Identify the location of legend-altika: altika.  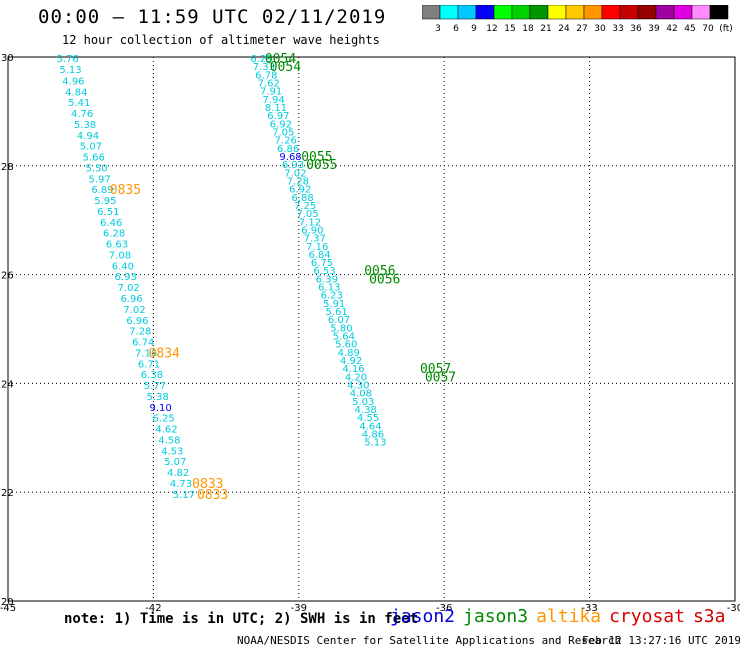
(569, 616).